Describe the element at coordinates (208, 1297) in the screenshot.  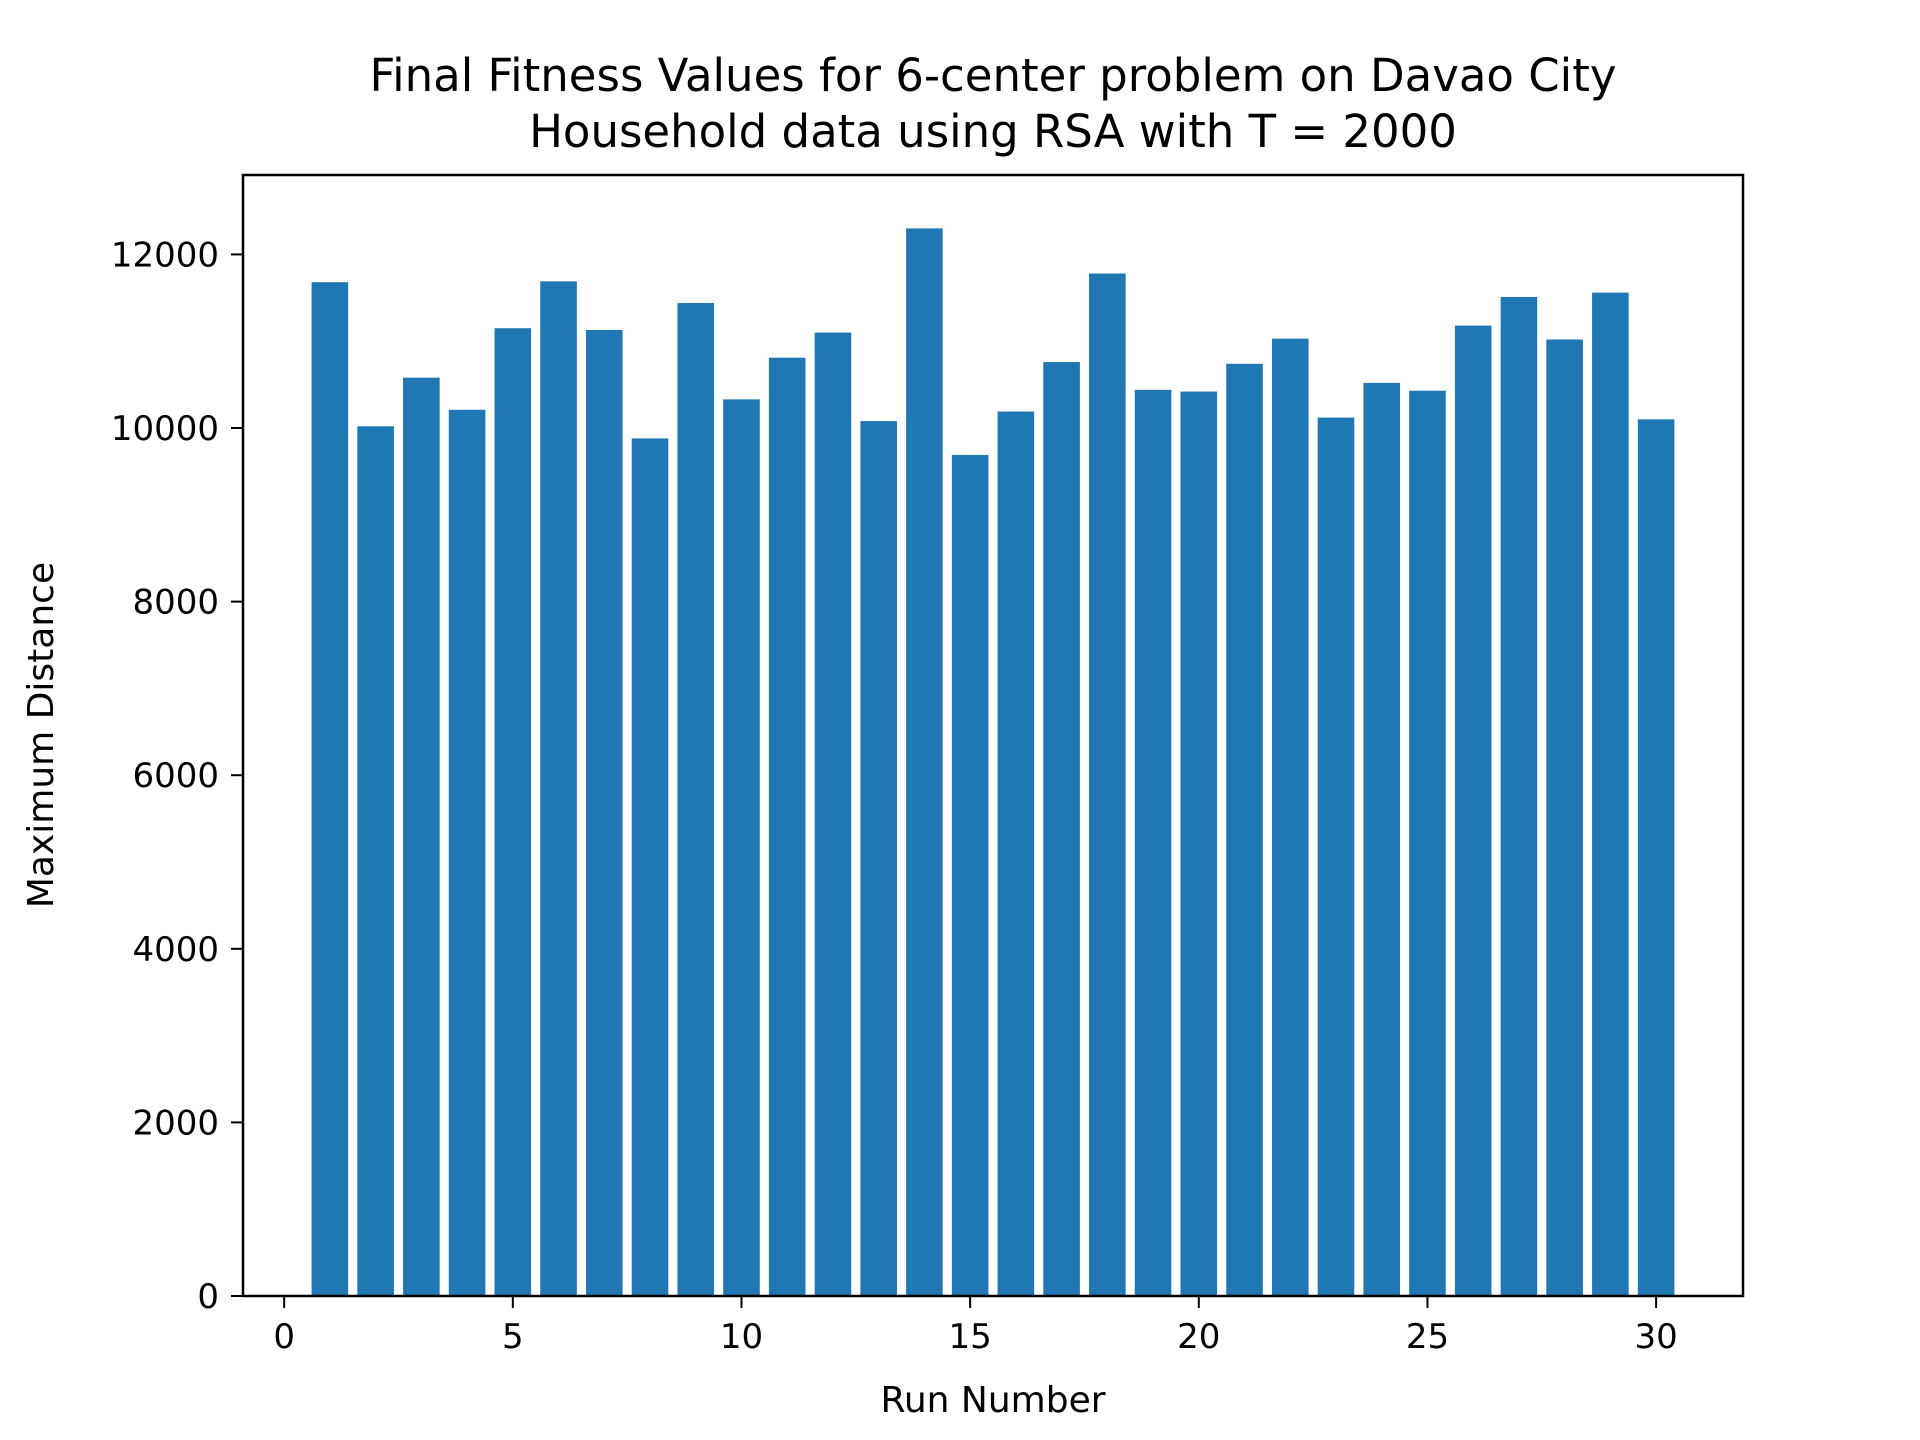
I see `y-tick-label: 0` at that location.